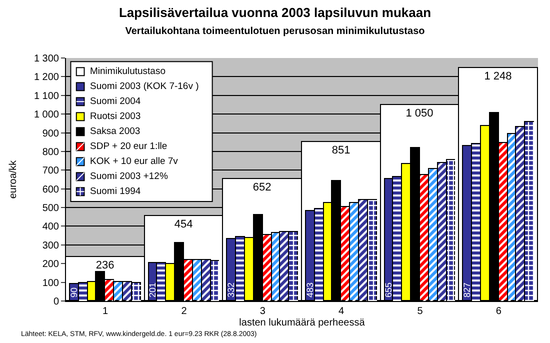 The image size is (550, 343). I want to click on data-label: 851, so click(341, 150).